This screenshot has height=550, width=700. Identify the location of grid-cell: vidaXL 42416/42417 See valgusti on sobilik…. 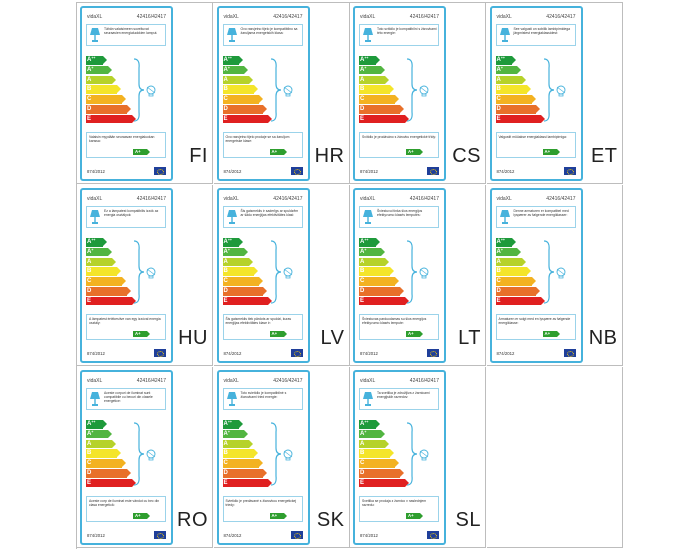
(554, 93).